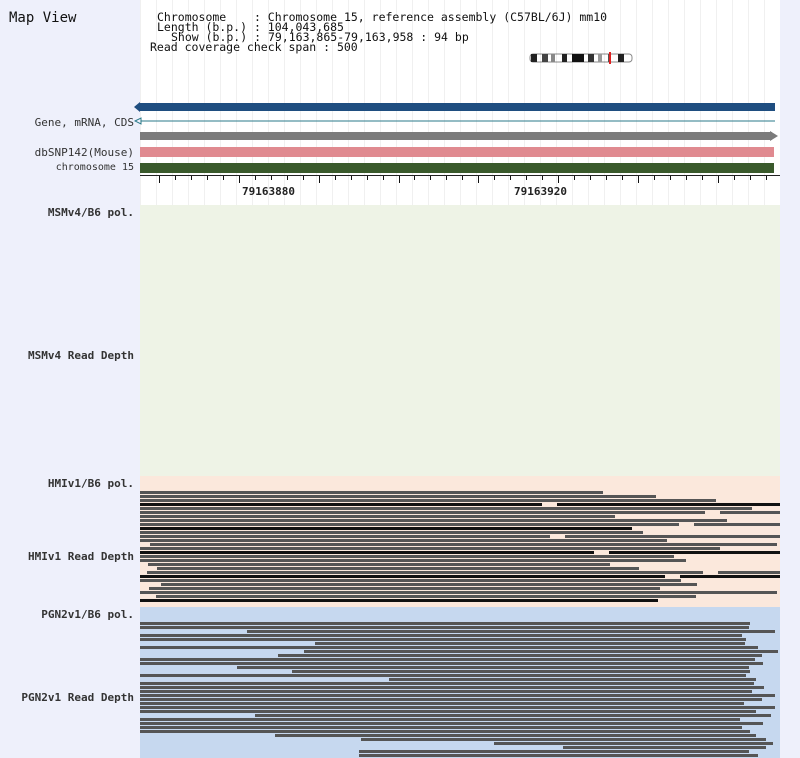 The height and width of the screenshot is (758, 800). I want to click on chromosome-track, so click(457, 168).